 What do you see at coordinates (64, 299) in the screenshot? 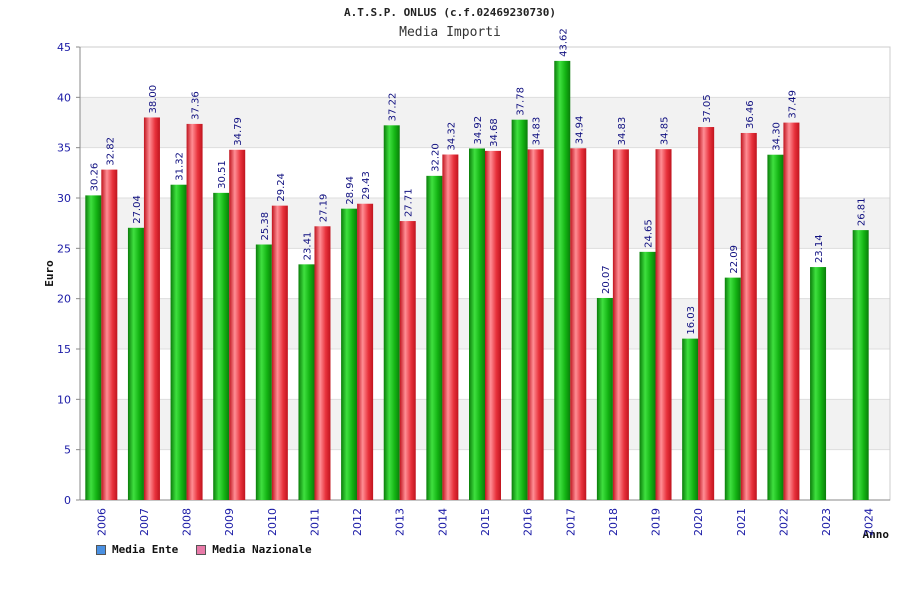
I see `y-tick-label: 20` at bounding box center [64, 299].